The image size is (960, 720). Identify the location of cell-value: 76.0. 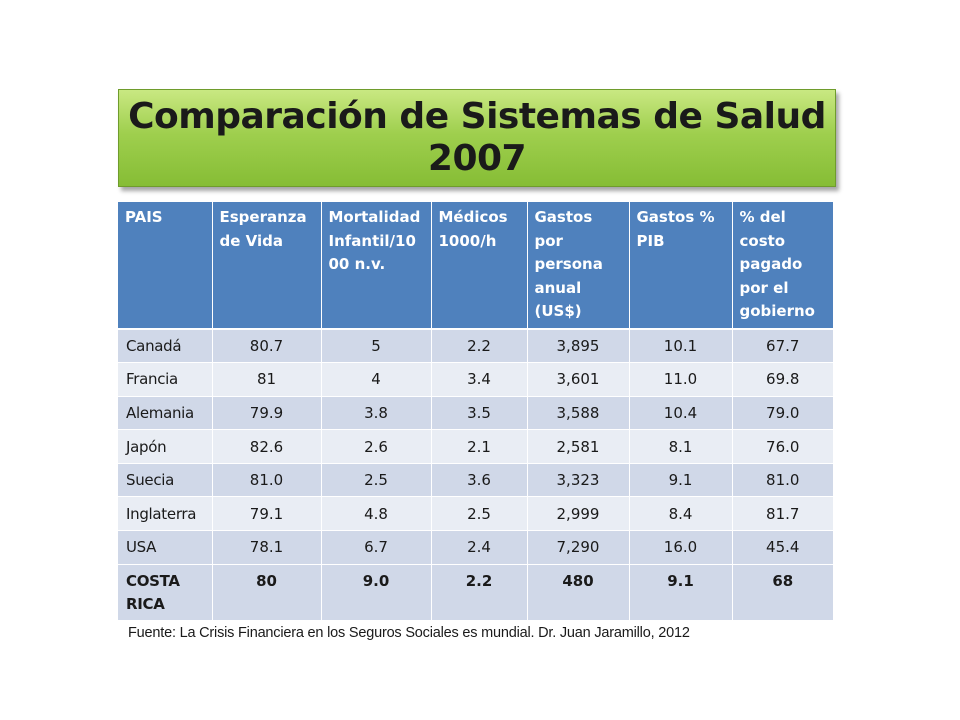
(782, 446).